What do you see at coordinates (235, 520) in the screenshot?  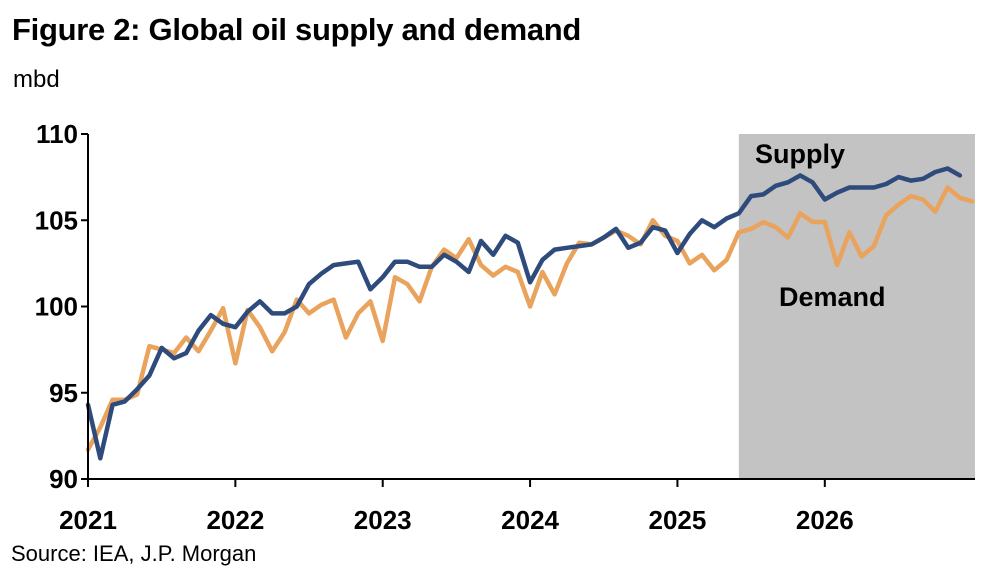 I see `x-tick-label: 2022` at bounding box center [235, 520].